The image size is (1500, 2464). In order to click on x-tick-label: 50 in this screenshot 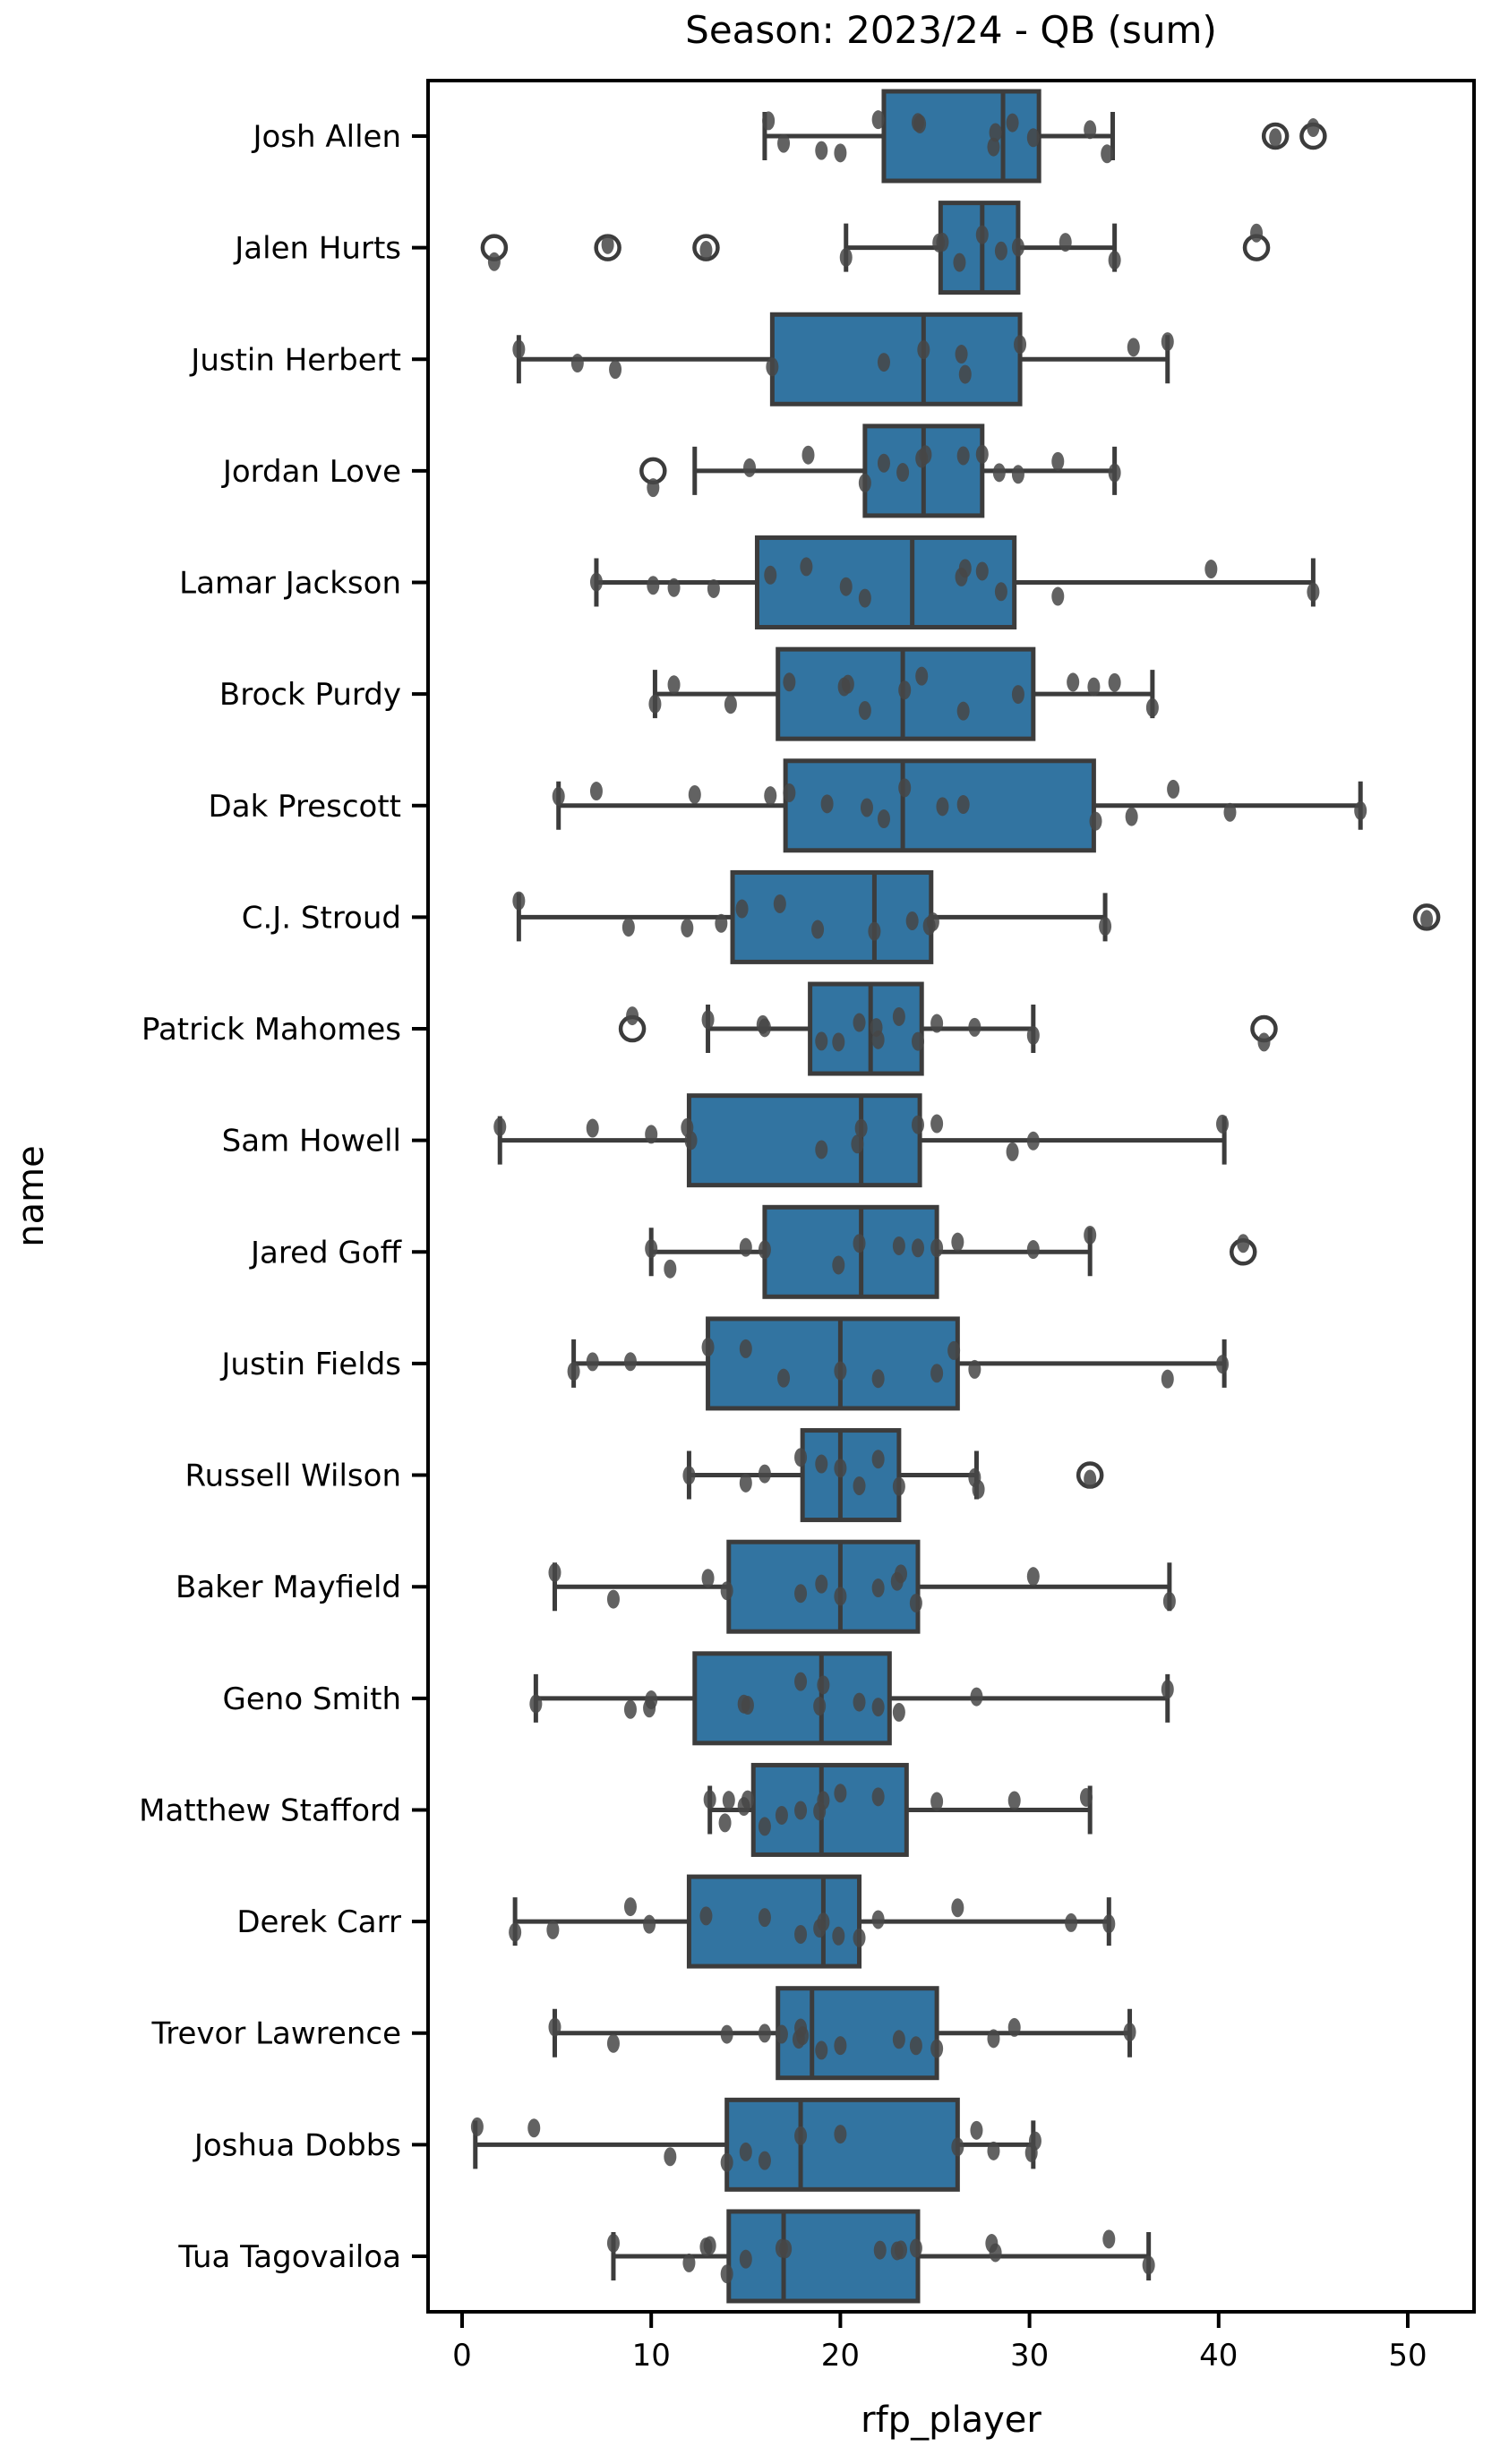, I will do `click(1408, 2356)`.